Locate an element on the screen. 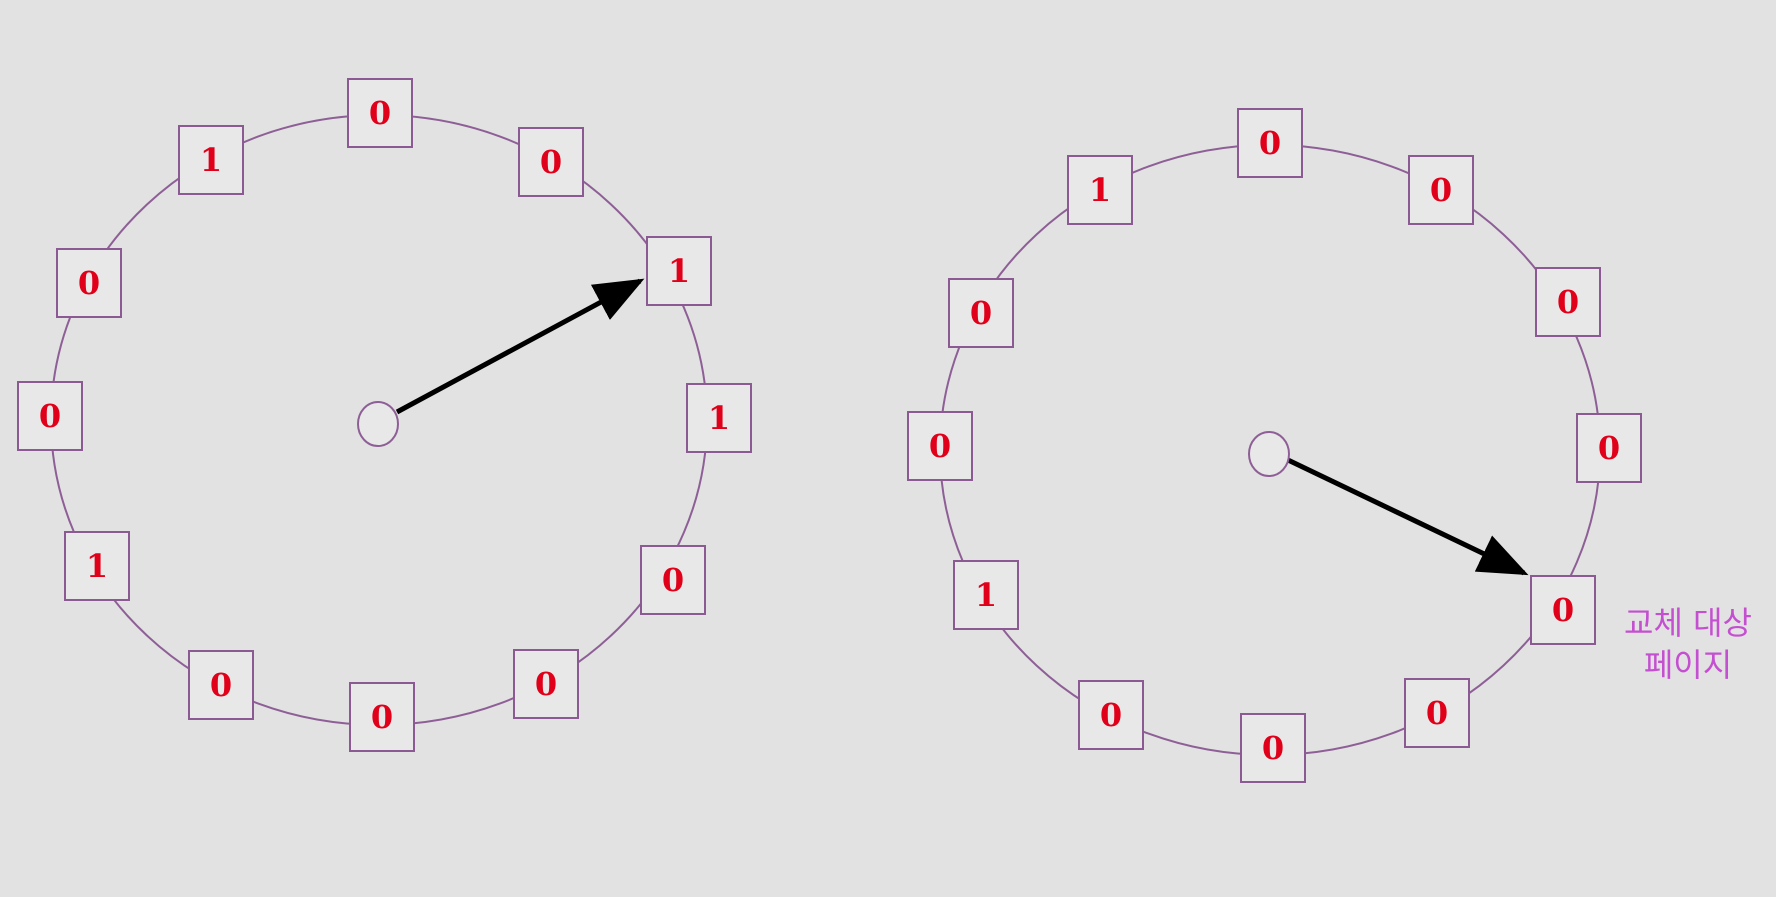 This screenshot has width=1776, height=897. replacement-target-label-line2: 페이지 is located at coordinates (1688, 665).